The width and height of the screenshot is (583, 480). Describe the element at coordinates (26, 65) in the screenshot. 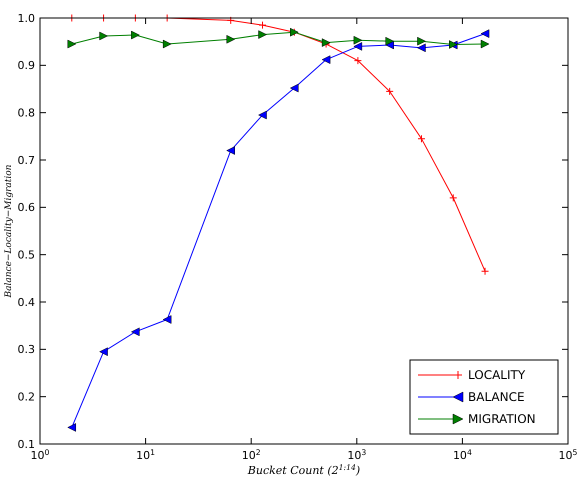

I see `y-tick-label: 0.9` at that location.